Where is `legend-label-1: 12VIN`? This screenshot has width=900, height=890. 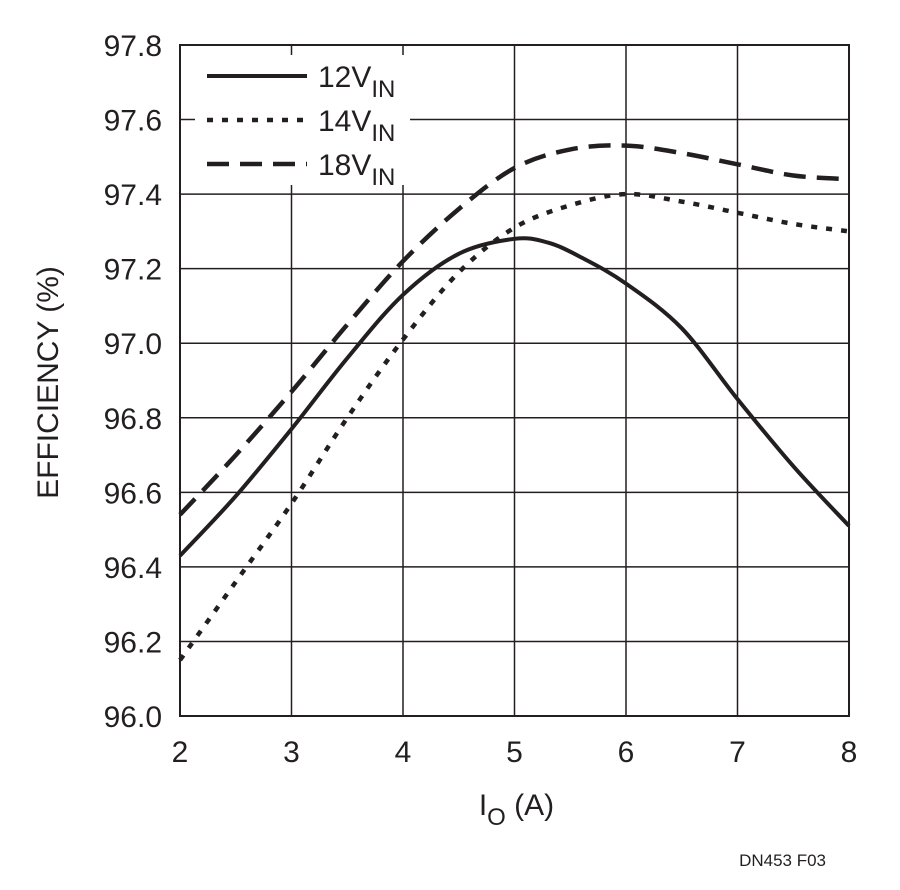
legend-label-1: 12VIN is located at coordinates (356, 82).